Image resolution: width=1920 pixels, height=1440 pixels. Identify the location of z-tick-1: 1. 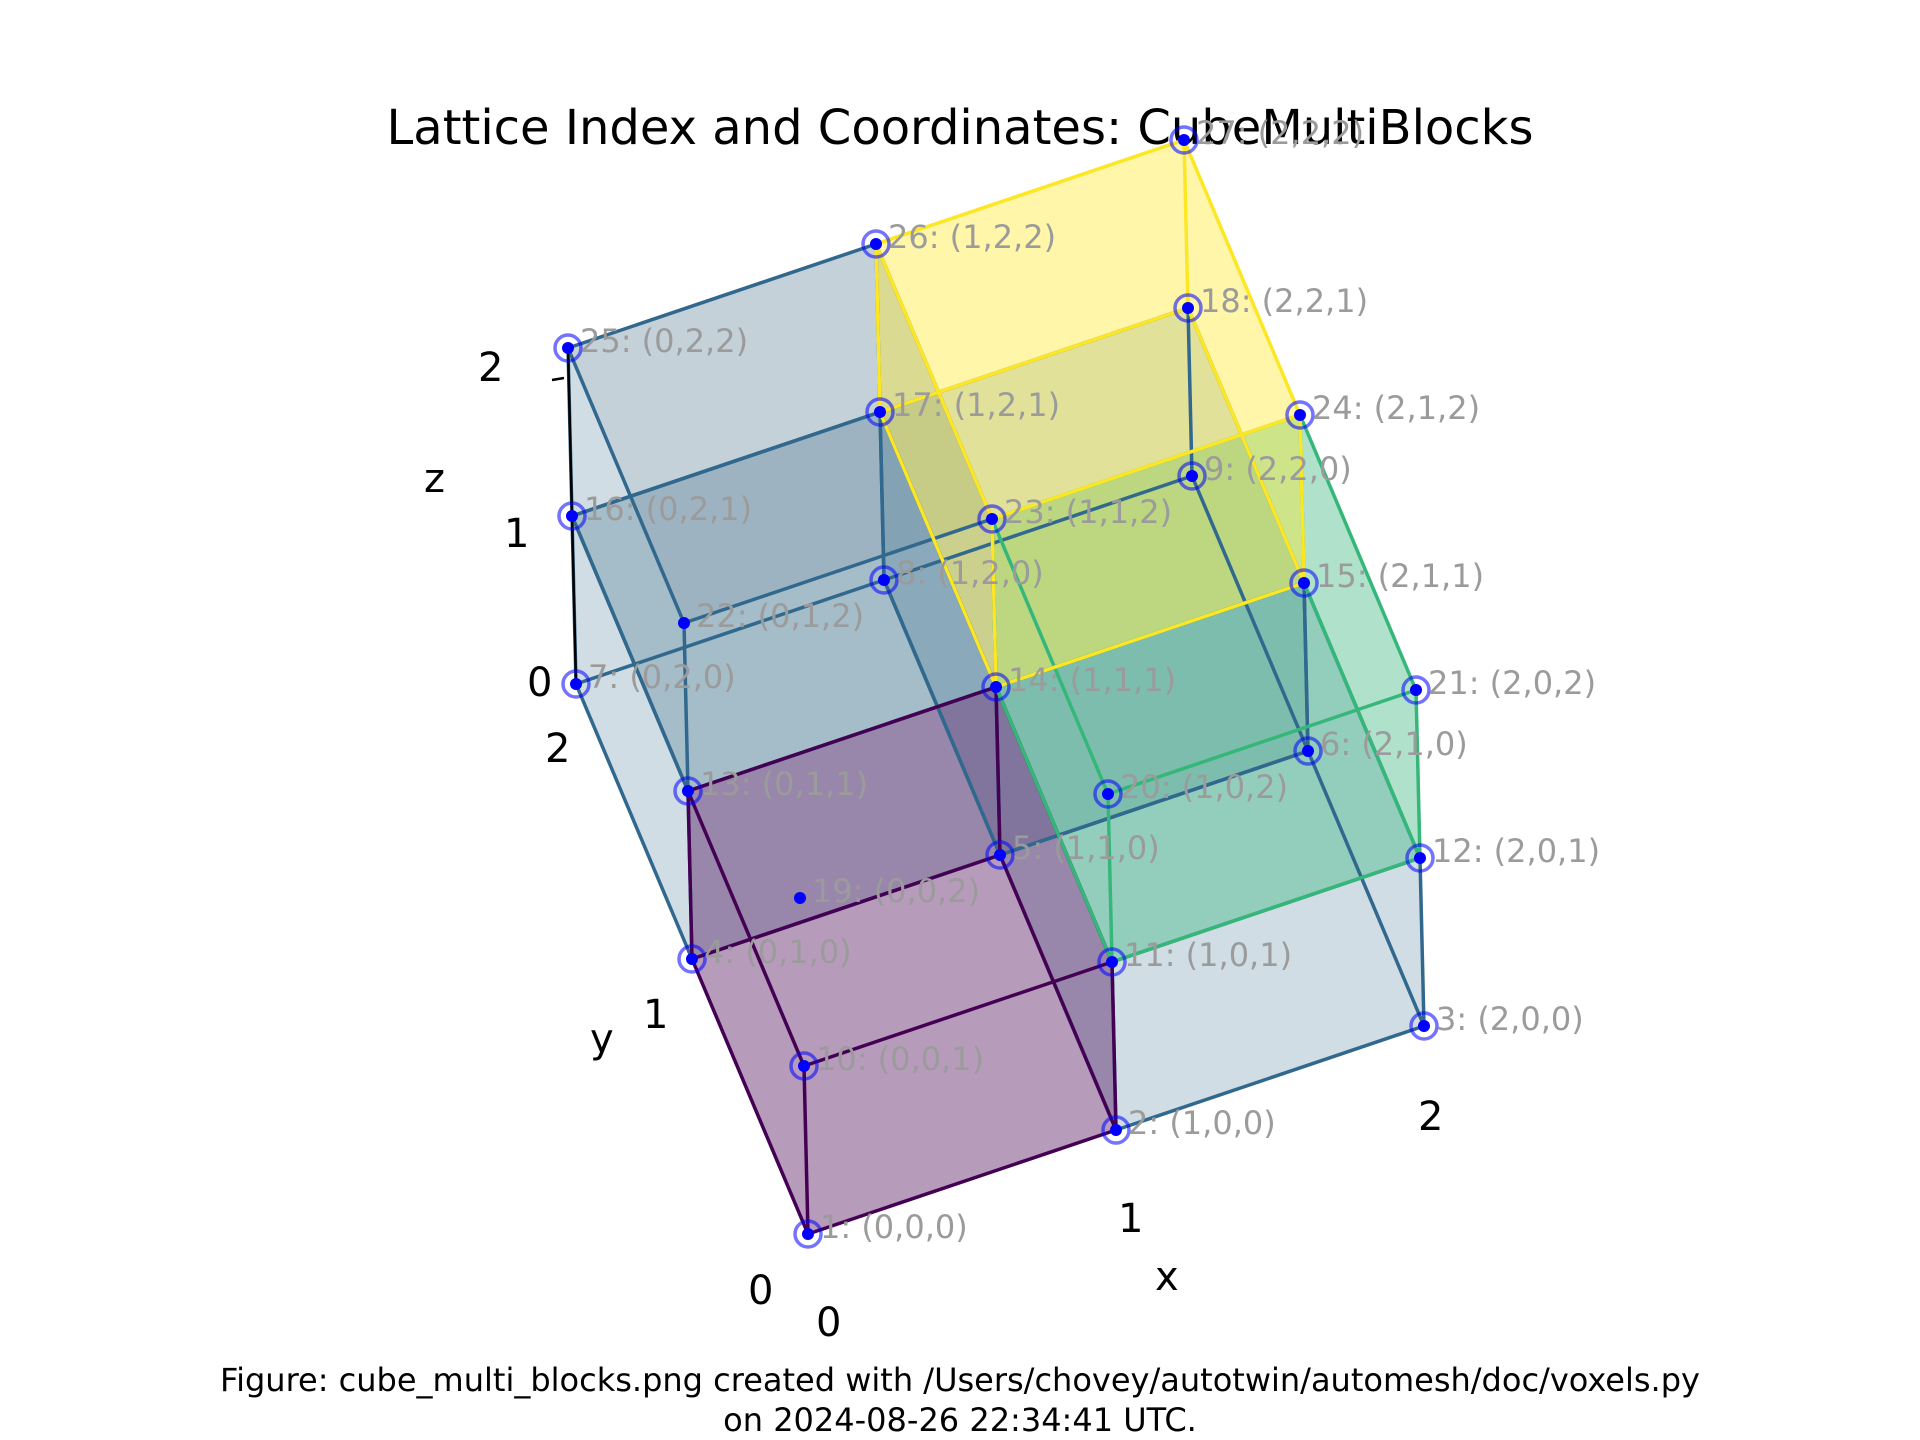
(516, 534).